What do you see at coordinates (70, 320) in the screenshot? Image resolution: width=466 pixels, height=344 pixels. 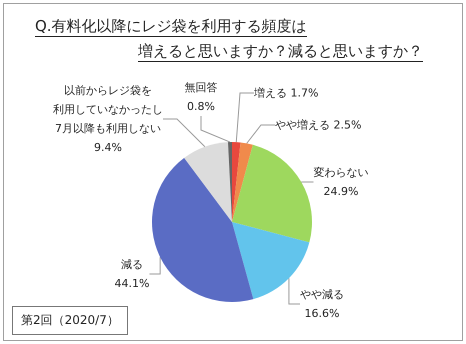 I see `text: 第2回（2020/7）` at bounding box center [70, 320].